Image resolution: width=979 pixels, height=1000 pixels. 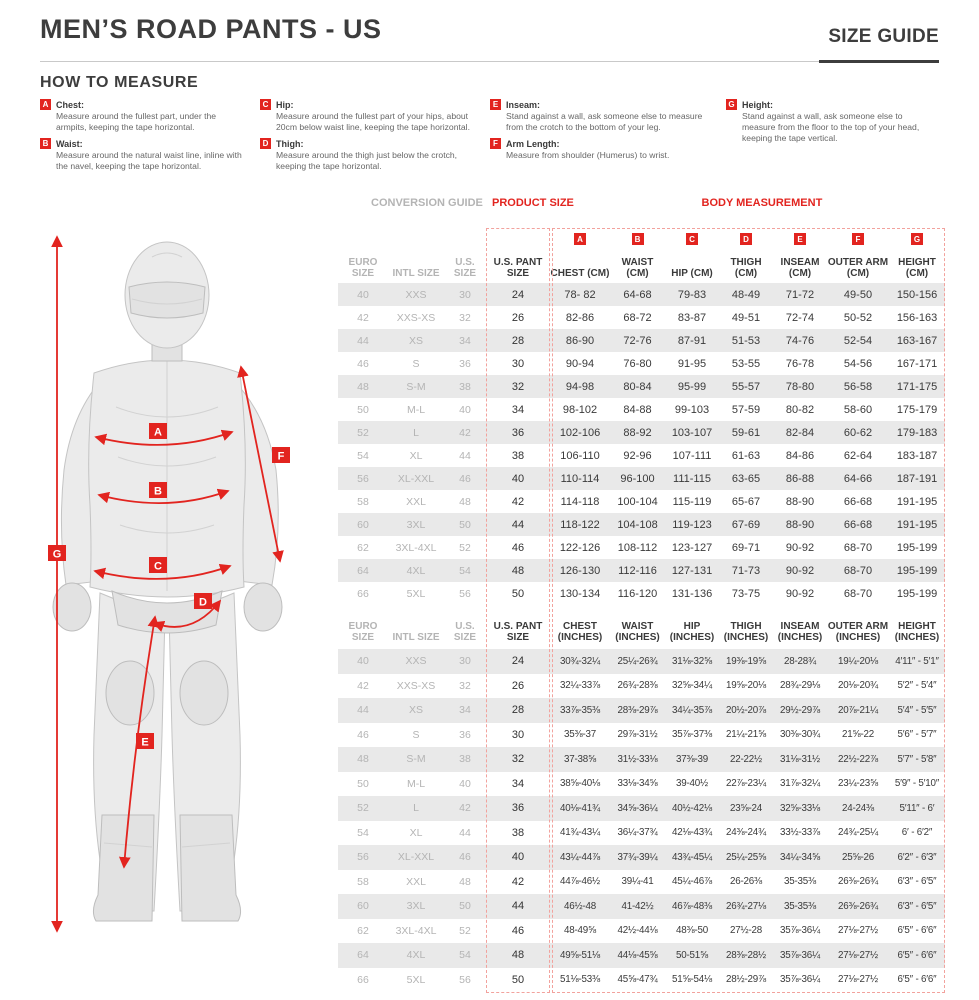 What do you see at coordinates (518, 432) in the screenshot?
I see `table-cell: 36` at bounding box center [518, 432].